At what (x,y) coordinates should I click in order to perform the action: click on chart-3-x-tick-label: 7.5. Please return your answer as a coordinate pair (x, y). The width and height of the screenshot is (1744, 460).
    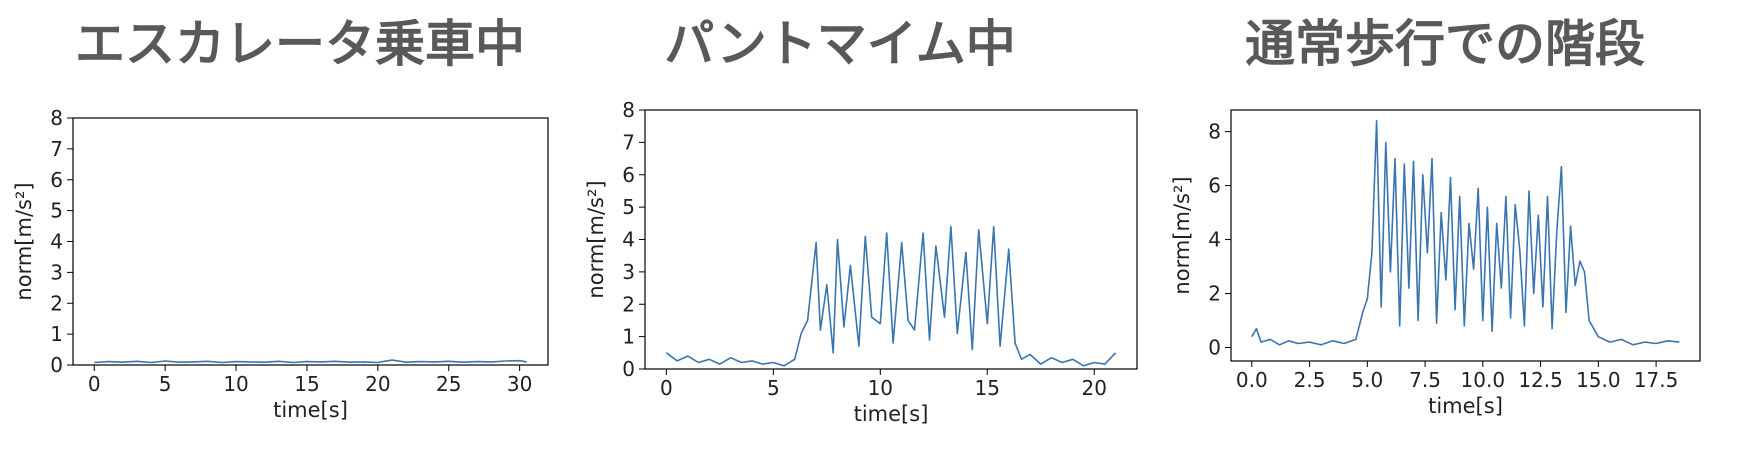
    Looking at the image, I should click on (1425, 380).